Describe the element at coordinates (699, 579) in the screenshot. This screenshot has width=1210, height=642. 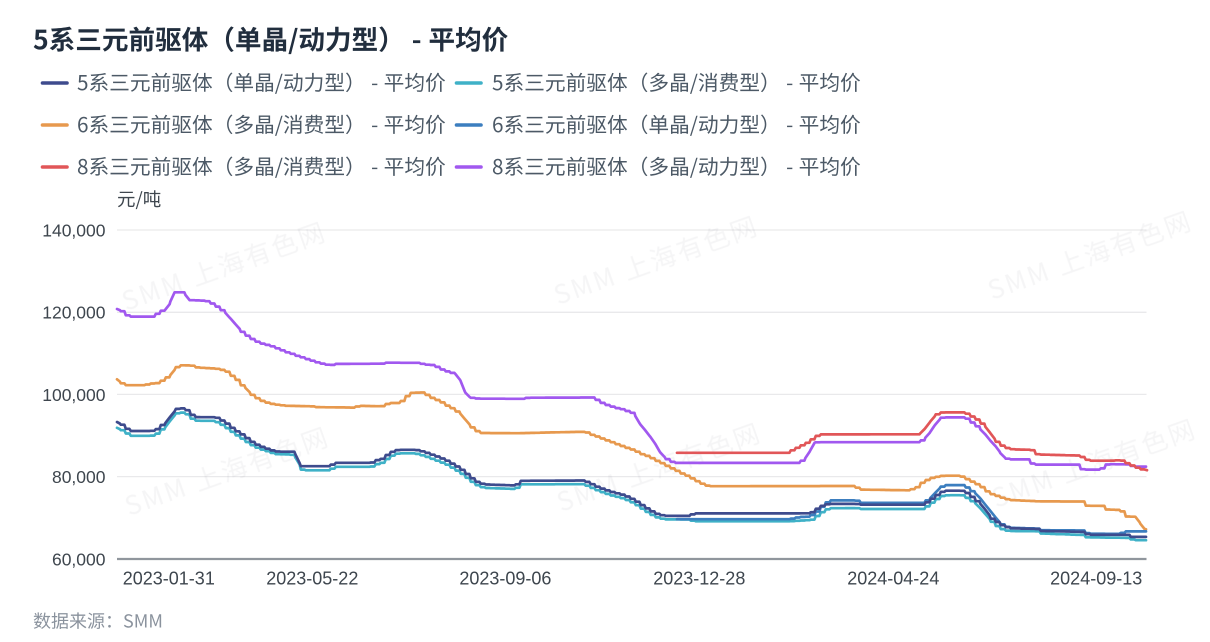
I see `svg-text: 2023-12-28` at that location.